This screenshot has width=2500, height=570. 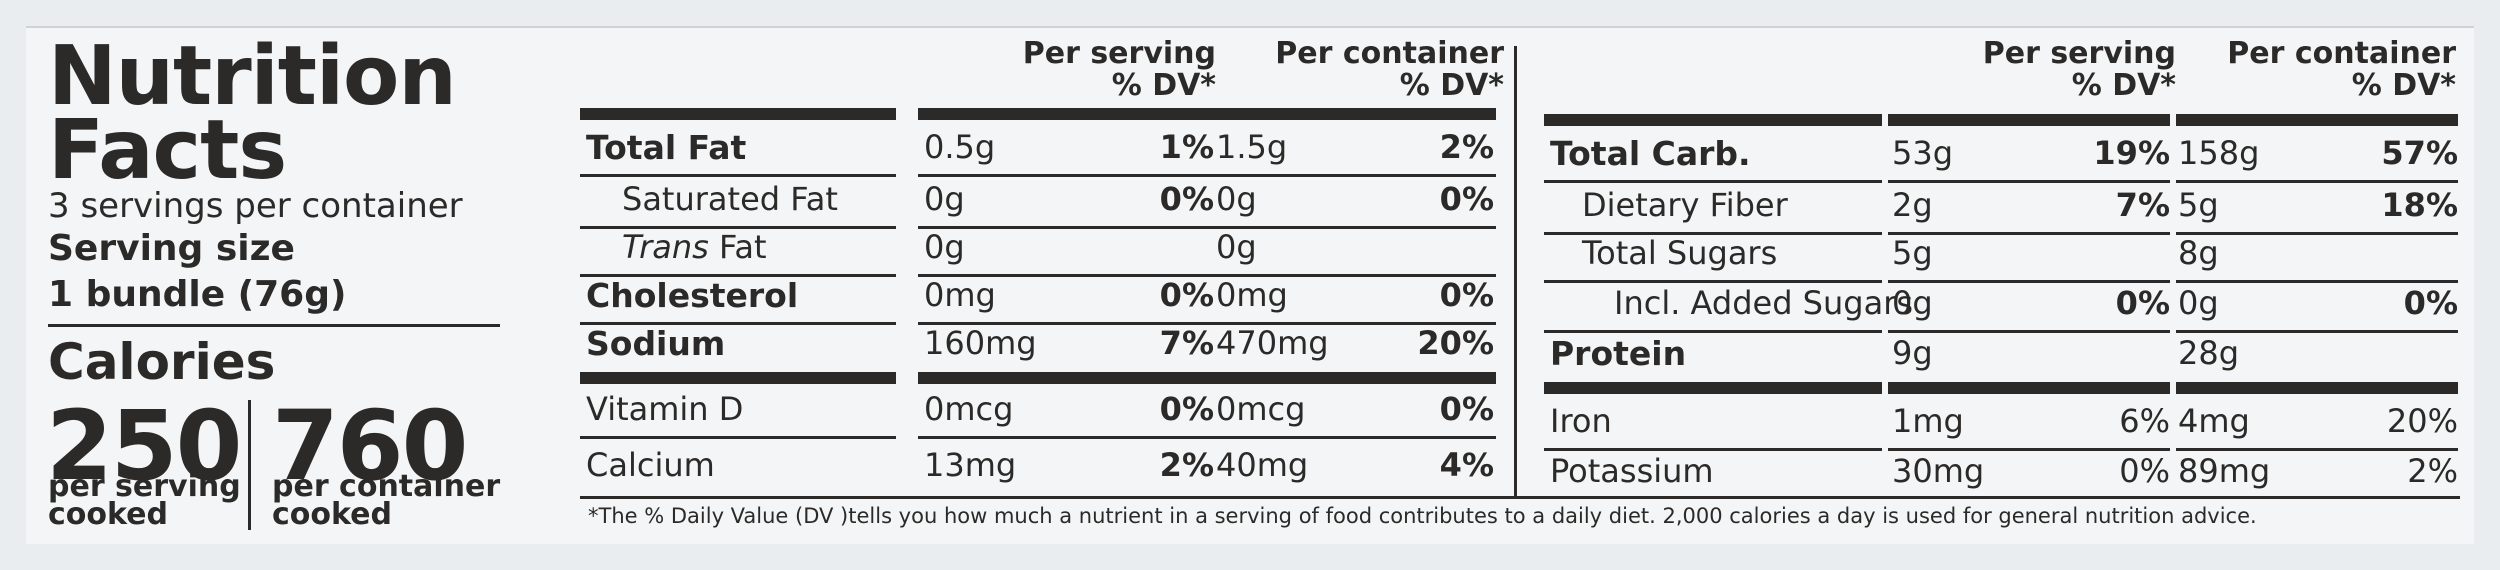 What do you see at coordinates (144, 486) in the screenshot?
I see `per-serving-sub-1: per serving` at bounding box center [144, 486].